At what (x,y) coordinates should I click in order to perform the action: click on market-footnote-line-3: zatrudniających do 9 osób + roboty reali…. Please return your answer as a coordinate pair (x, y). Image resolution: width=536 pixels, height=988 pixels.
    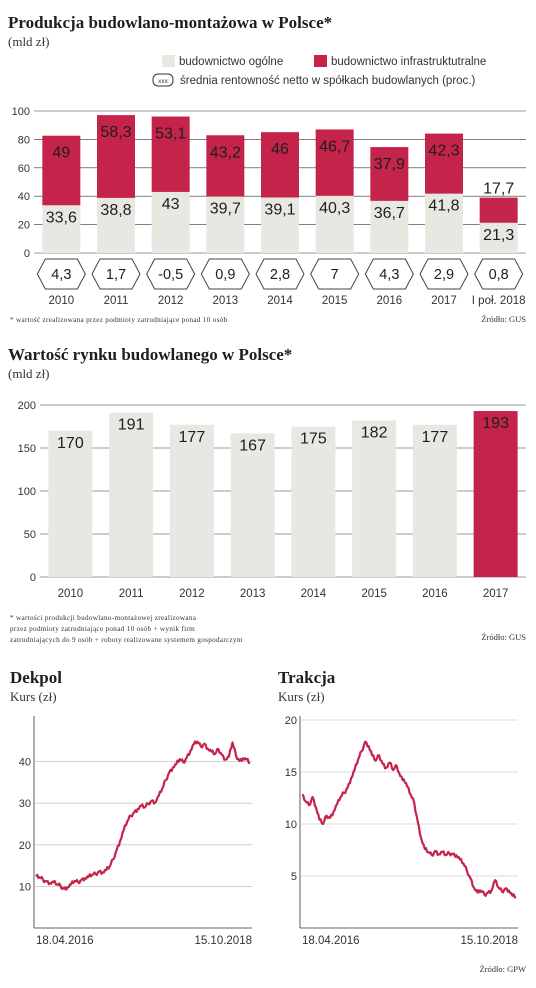
    Looking at the image, I should click on (126, 640).